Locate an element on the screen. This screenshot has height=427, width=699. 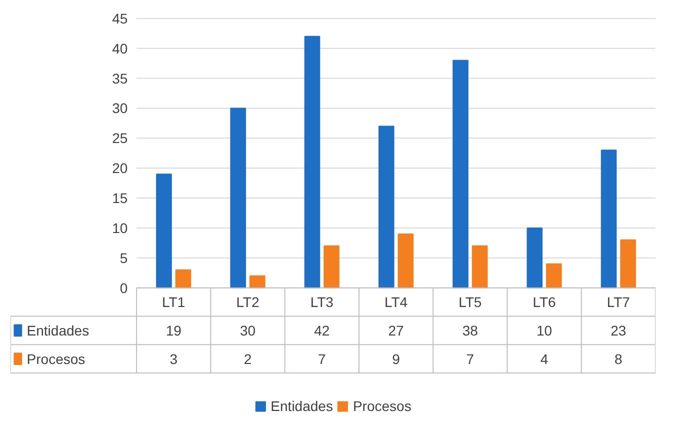
x-tick-label: LT1 is located at coordinates (174, 302).